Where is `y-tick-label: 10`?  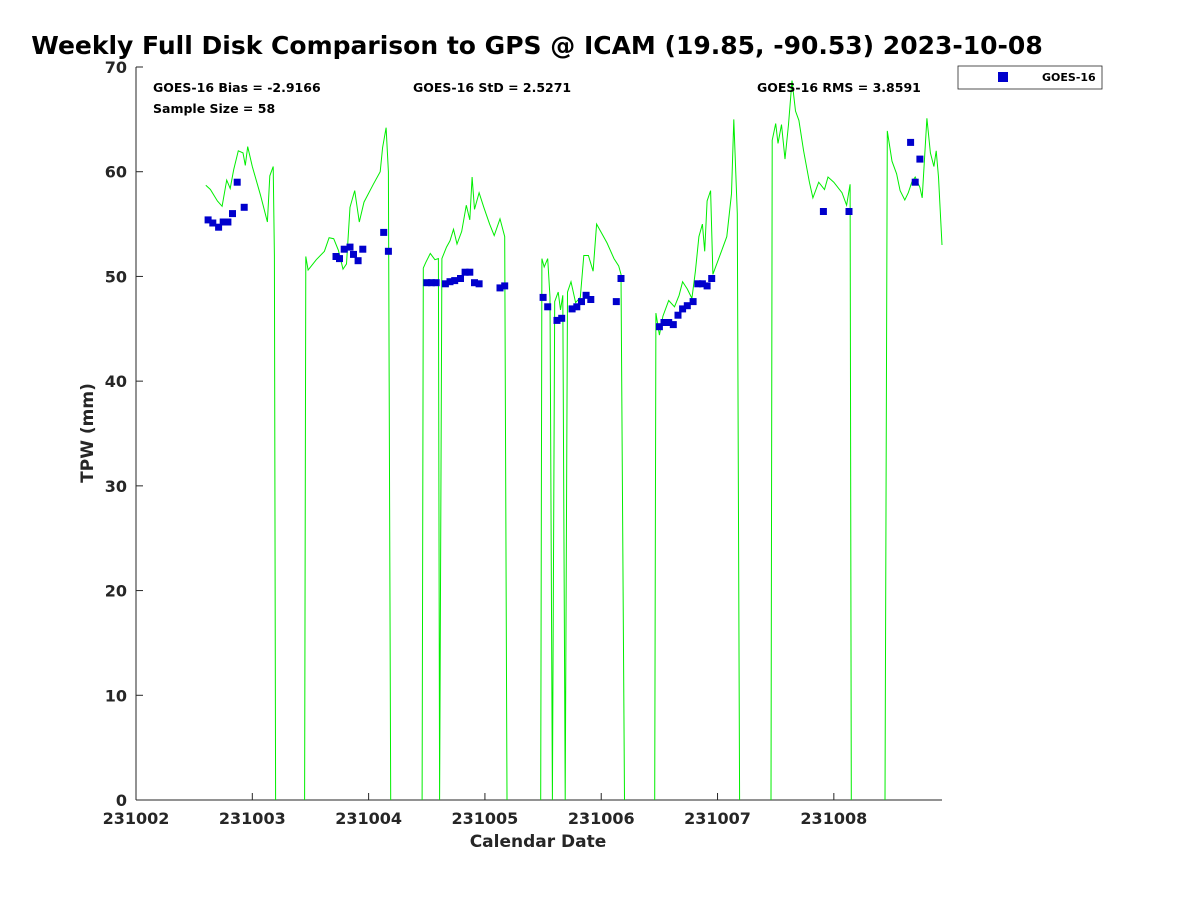 y-tick-label: 10 is located at coordinates (116, 695).